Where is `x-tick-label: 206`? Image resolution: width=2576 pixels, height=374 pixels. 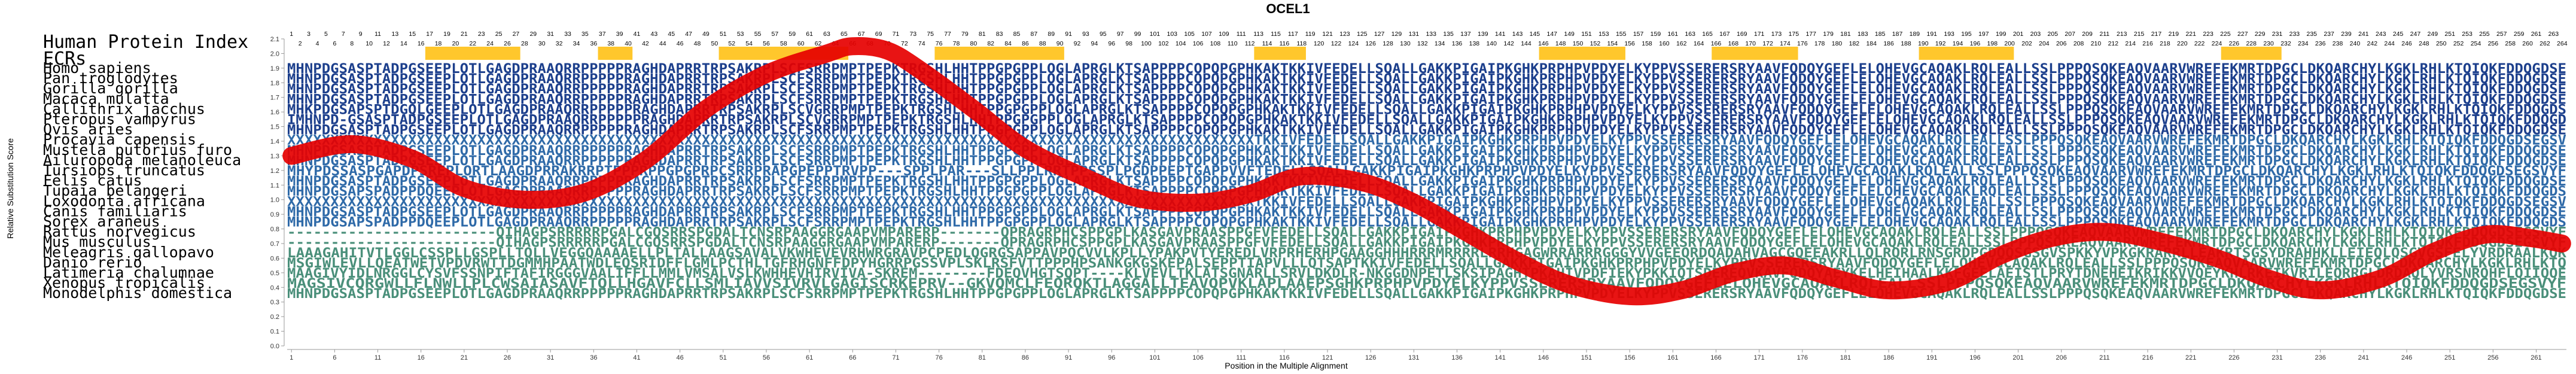 x-tick-label: 206 is located at coordinates (2061, 357).